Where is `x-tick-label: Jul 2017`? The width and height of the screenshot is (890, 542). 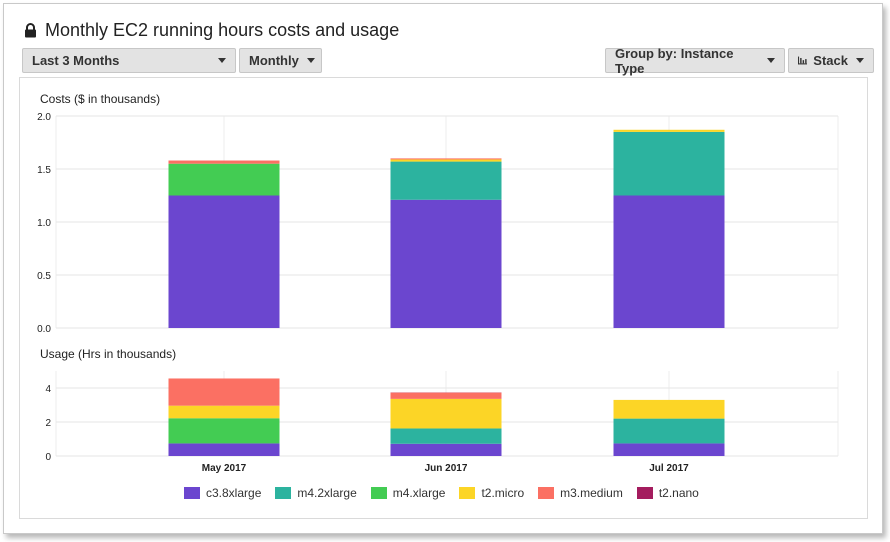
x-tick-label: Jul 2017 is located at coordinates (669, 468).